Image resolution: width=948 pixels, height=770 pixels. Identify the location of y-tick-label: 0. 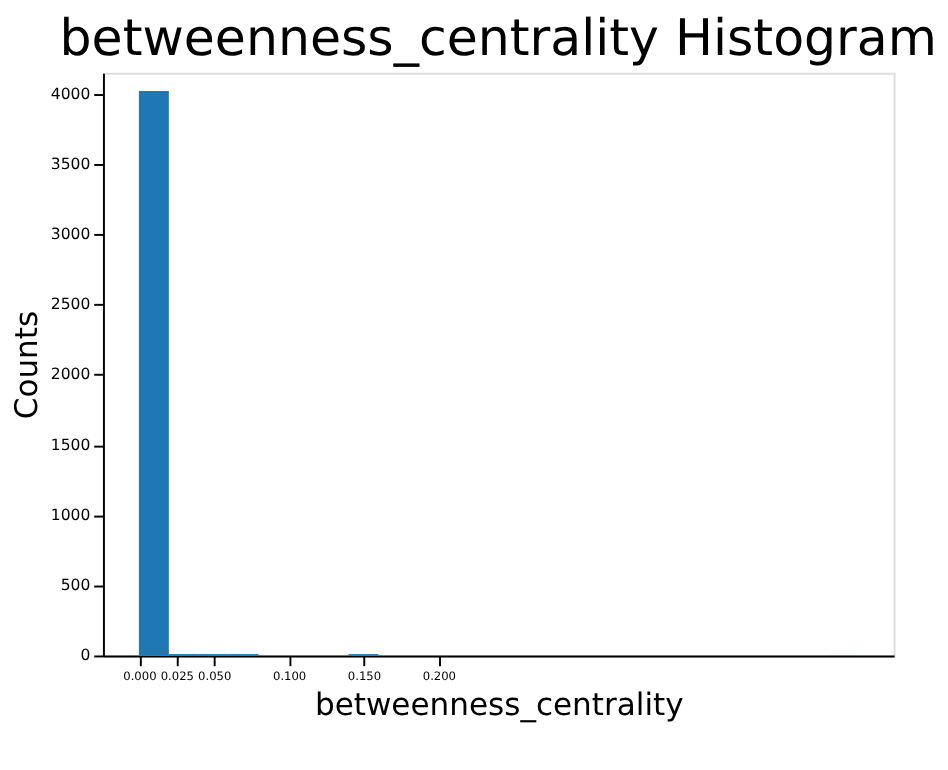
(85, 655).